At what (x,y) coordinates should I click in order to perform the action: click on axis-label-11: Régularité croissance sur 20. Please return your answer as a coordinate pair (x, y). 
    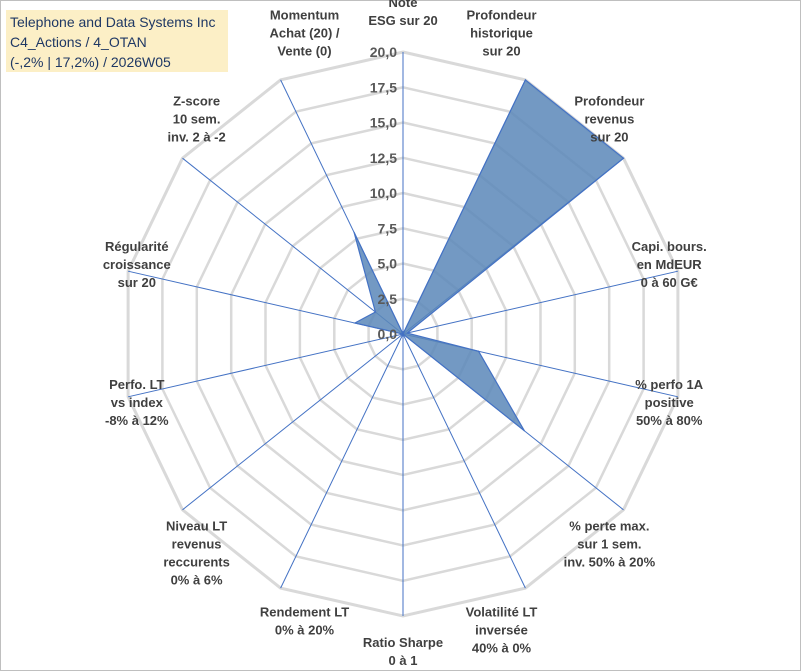
    Looking at the image, I should click on (137, 264).